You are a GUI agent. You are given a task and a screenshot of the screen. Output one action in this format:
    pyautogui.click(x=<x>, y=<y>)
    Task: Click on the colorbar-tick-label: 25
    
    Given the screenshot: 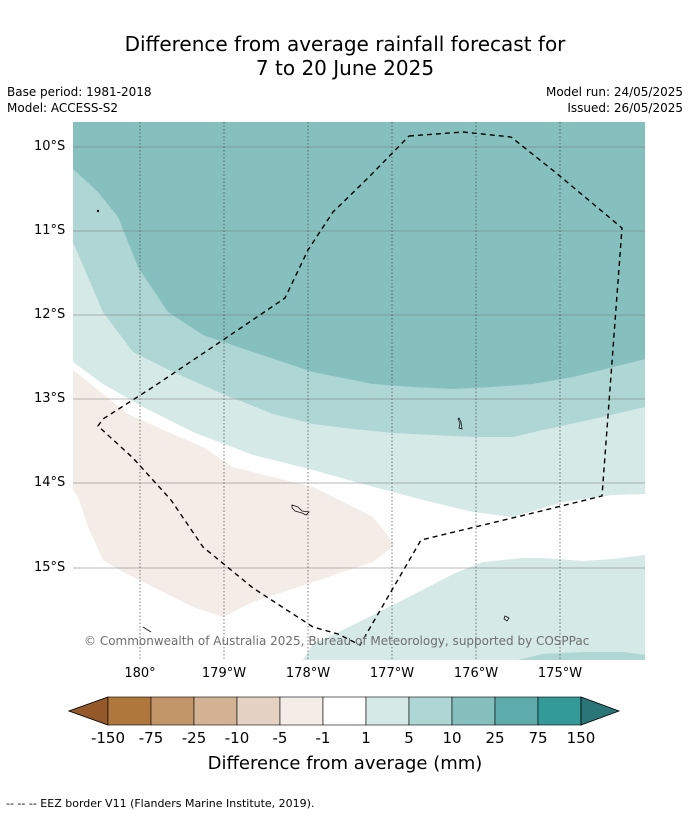 What is the action you would take?
    pyautogui.click(x=495, y=738)
    